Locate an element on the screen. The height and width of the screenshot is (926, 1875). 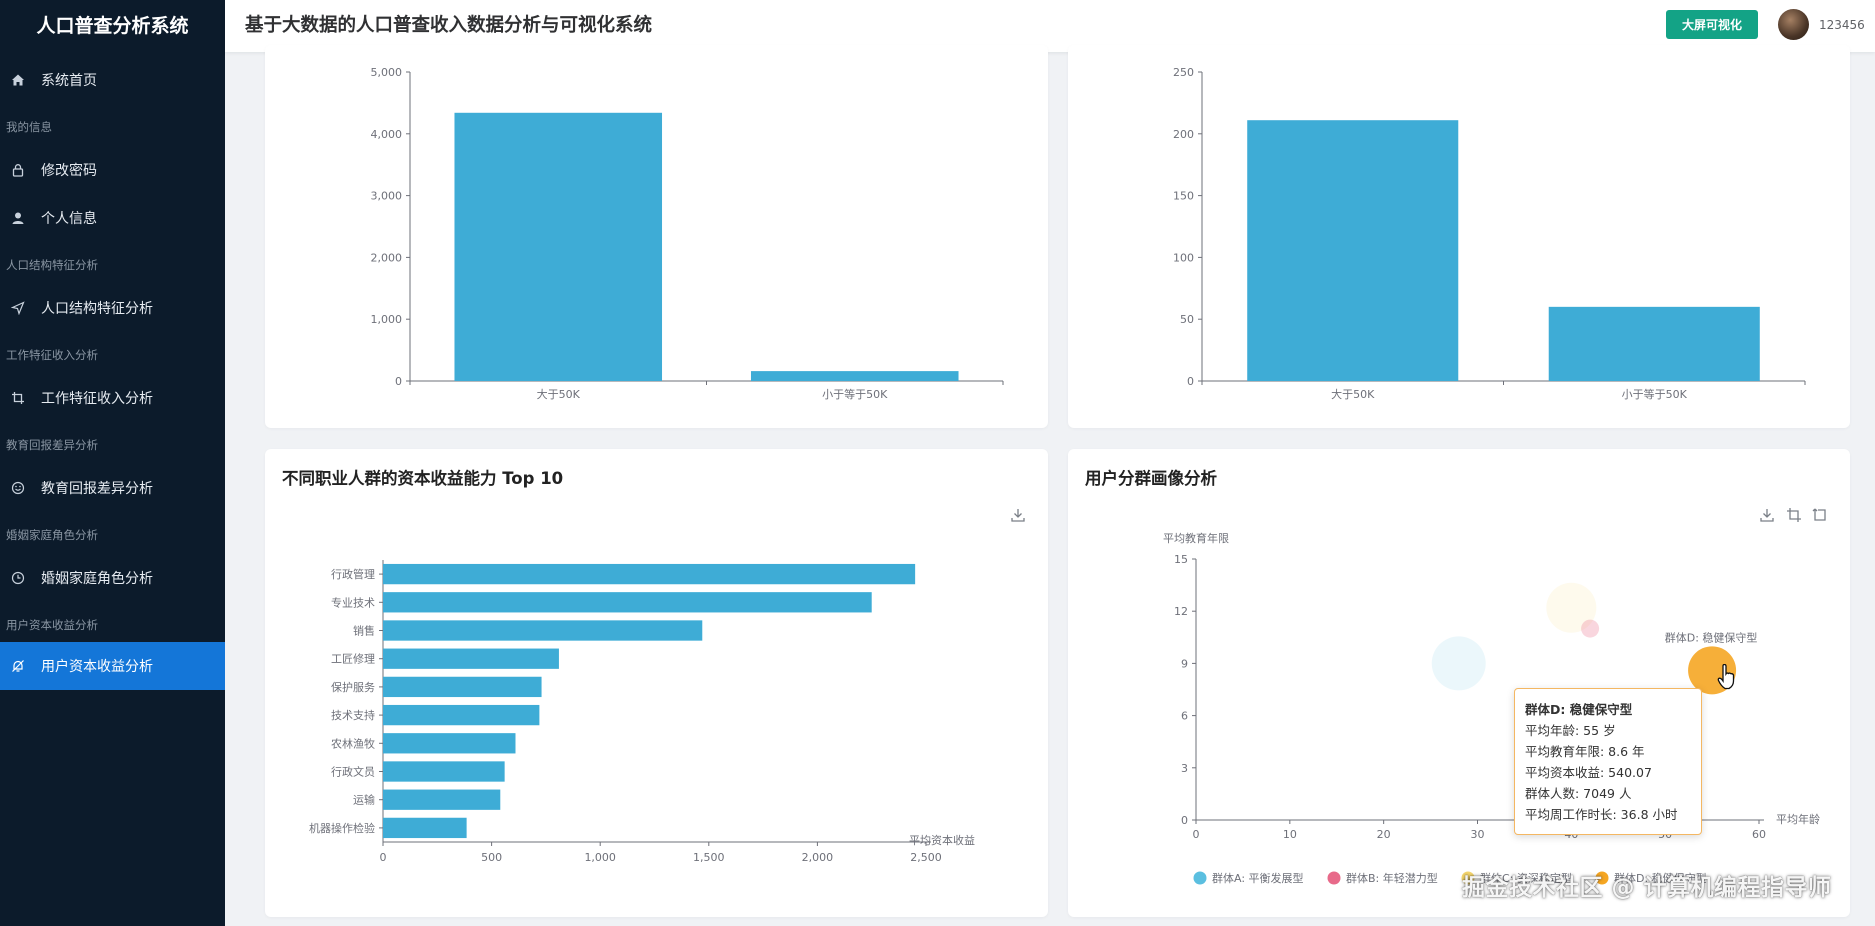
y-tick-label: 15 is located at coordinates (1181, 559).